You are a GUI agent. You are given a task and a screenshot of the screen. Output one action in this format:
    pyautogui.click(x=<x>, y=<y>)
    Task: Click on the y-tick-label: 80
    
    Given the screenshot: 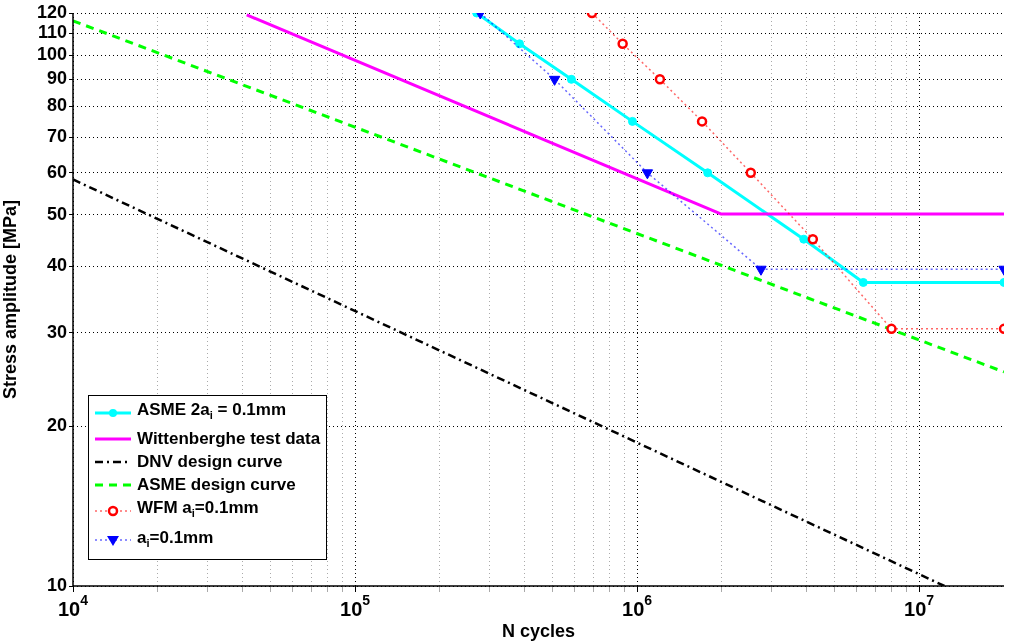 What is the action you would take?
    pyautogui.click(x=56, y=105)
    